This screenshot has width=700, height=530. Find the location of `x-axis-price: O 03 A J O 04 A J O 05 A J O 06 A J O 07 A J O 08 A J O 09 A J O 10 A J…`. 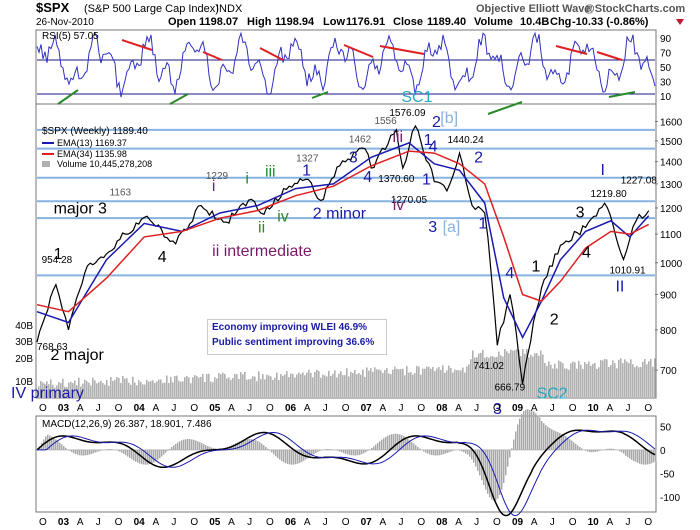

x-axis-price: O 03 A J O 04 A J O 05 A J O 06 A J O 07 A J O 08 A J O 09 A J O 10 A J… is located at coordinates (345, 408).